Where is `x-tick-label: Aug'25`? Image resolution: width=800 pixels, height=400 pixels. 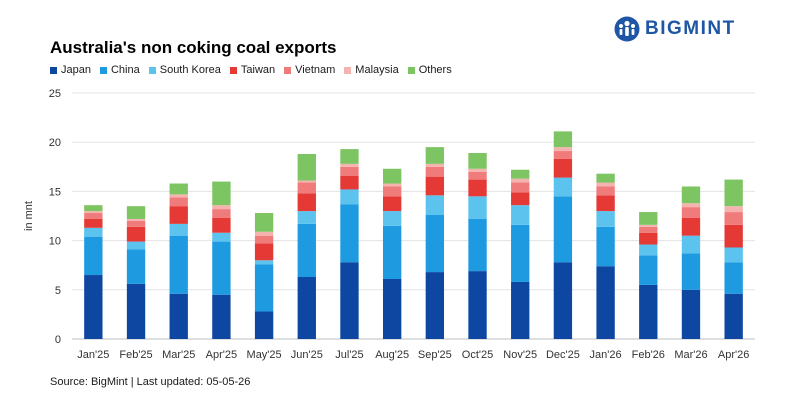 x-tick-label: Aug'25 is located at coordinates (392, 355).